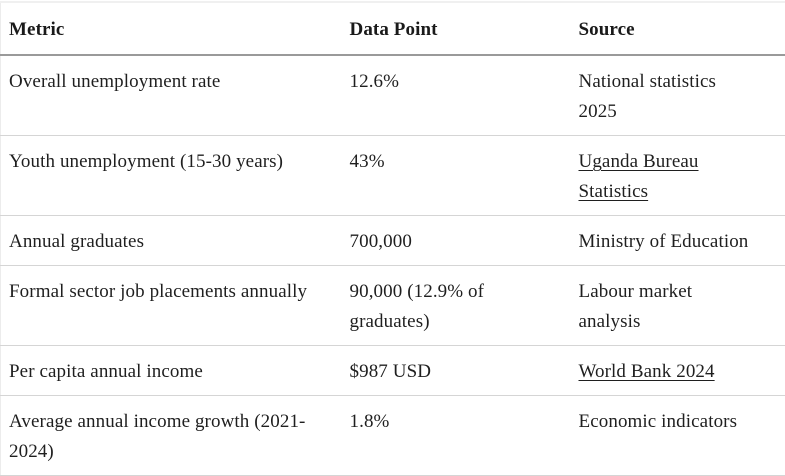 The image size is (785, 476). What do you see at coordinates (175, 240) in the screenshot?
I see `metric-cell: Annual graduates` at bounding box center [175, 240].